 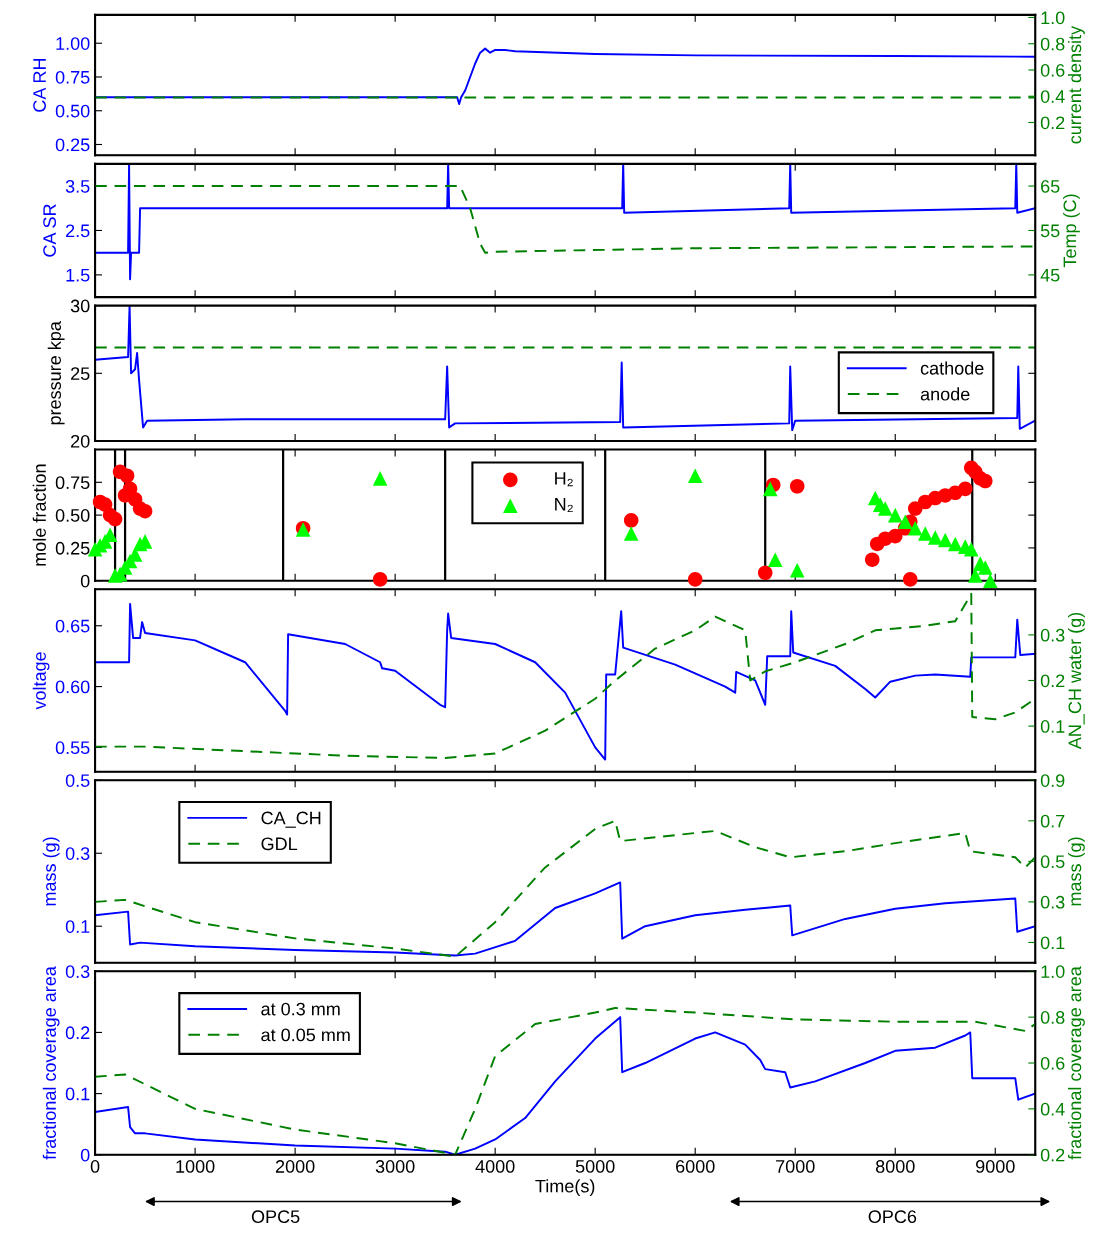 I want to click on legend-label: H₂, so click(x=564, y=479).